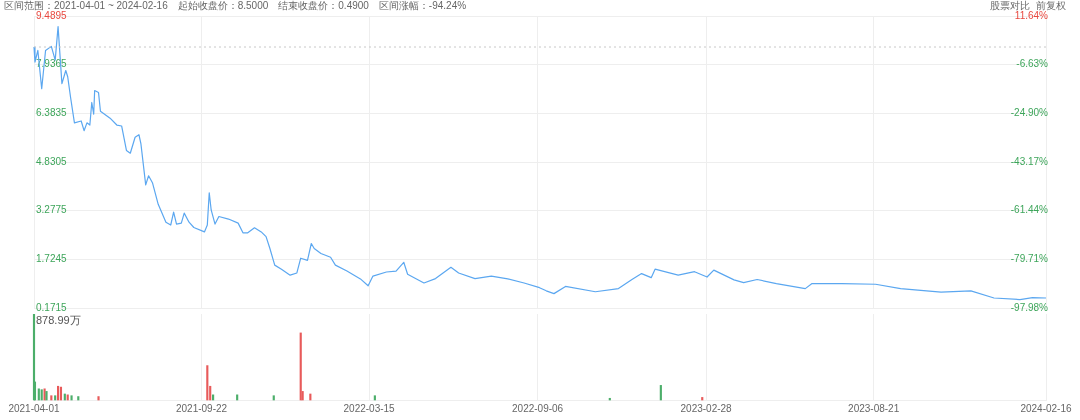  Describe the element at coordinates (1029, 161) in the screenshot. I see `y2-tick-label: -43.17%` at that location.